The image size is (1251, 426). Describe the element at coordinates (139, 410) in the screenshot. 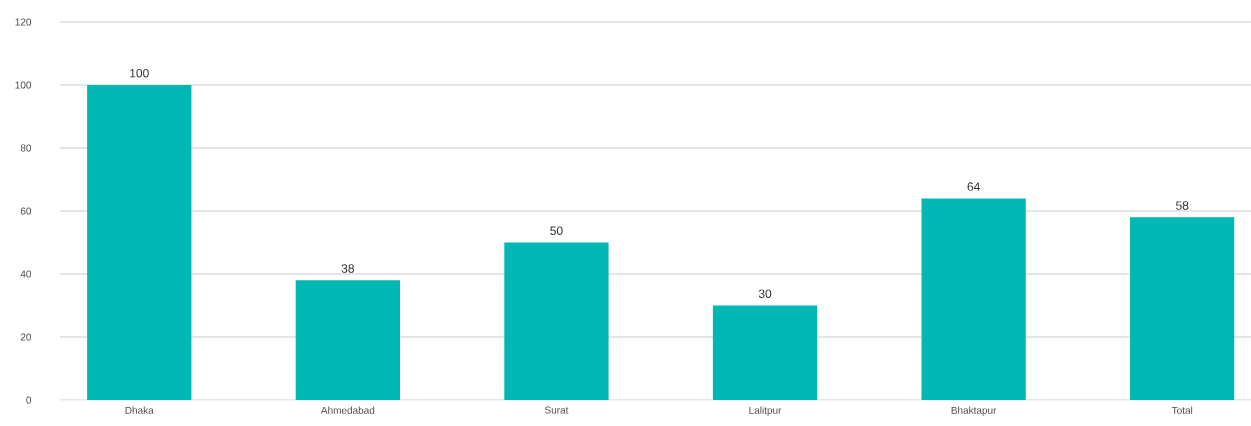

I see `x-tick-label: Dhaka` at that location.